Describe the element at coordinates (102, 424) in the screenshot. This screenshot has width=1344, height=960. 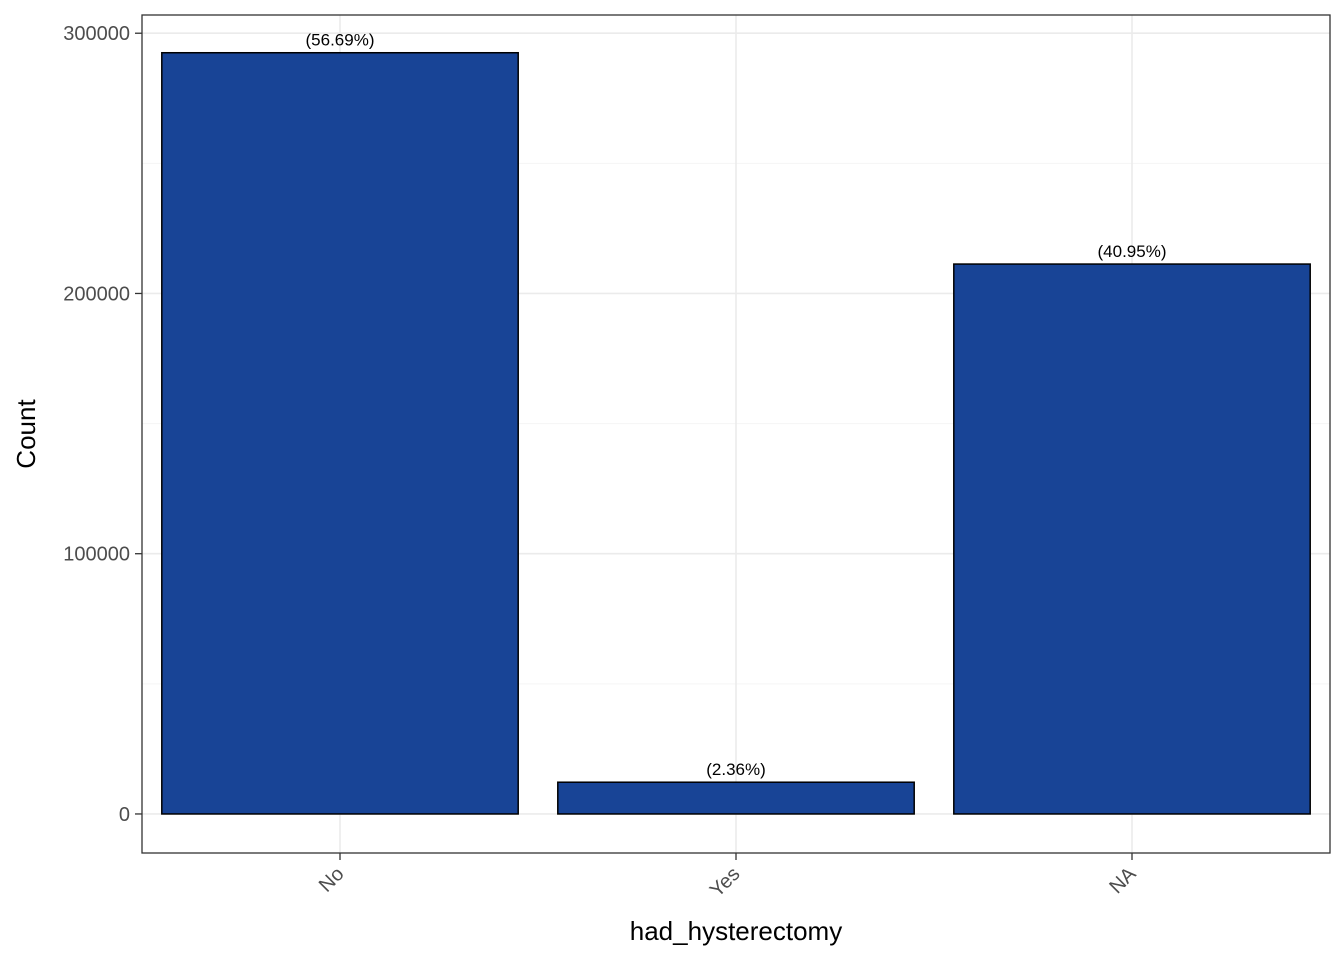
I see `y-axis: 0 100000 200000 300000` at that location.